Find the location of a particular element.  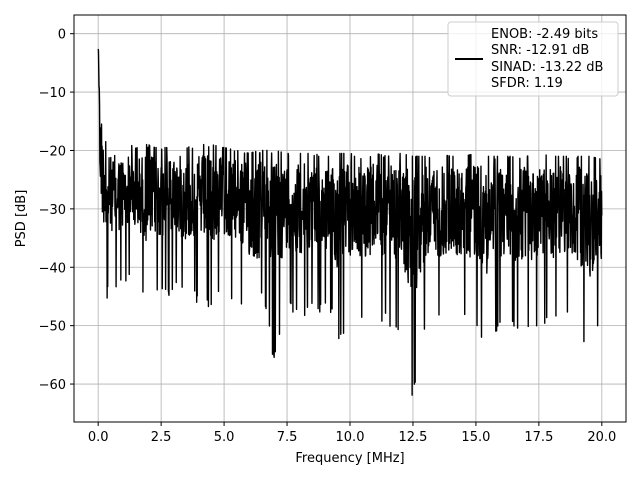

legend-entry-snr: SNR: -12.91 dB is located at coordinates (540, 50).